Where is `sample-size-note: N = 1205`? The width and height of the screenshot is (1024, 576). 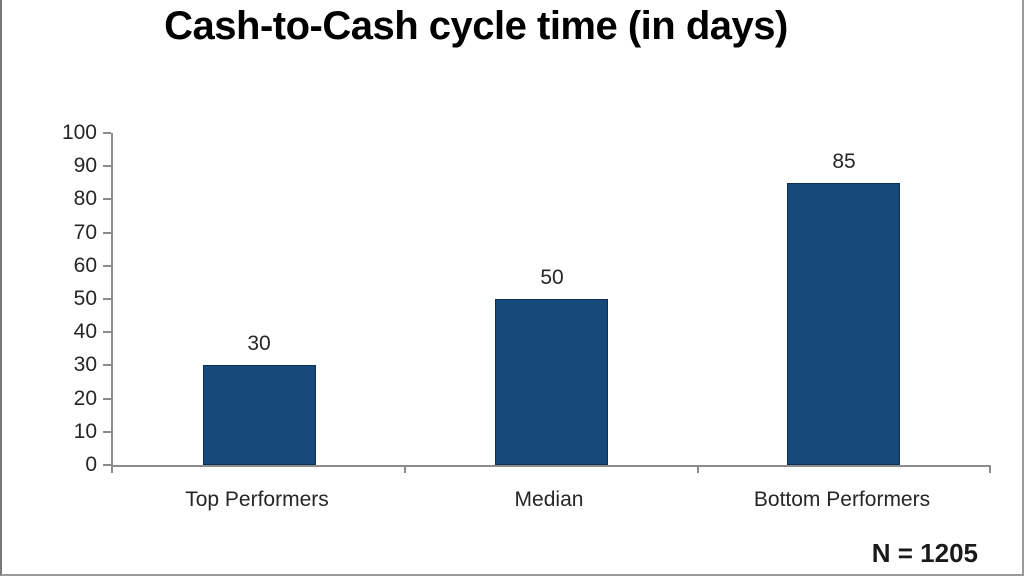 sample-size-note: N = 1205 is located at coordinates (924, 553).